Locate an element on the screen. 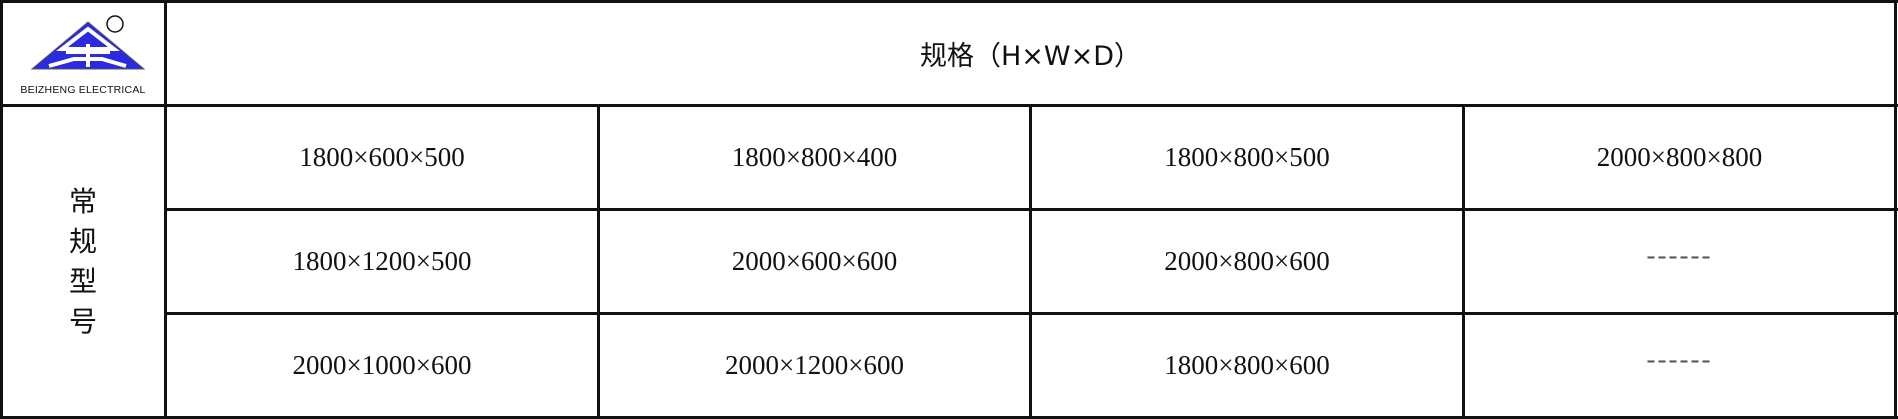 The image size is (1898, 419). table-cell: 1800×600×500 is located at coordinates (382, 157).